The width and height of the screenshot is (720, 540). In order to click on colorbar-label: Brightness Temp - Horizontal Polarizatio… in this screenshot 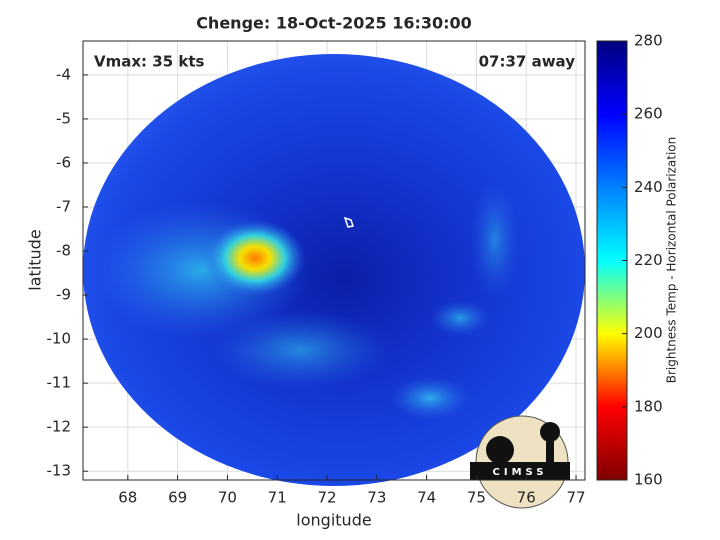, I will do `click(672, 260)`.